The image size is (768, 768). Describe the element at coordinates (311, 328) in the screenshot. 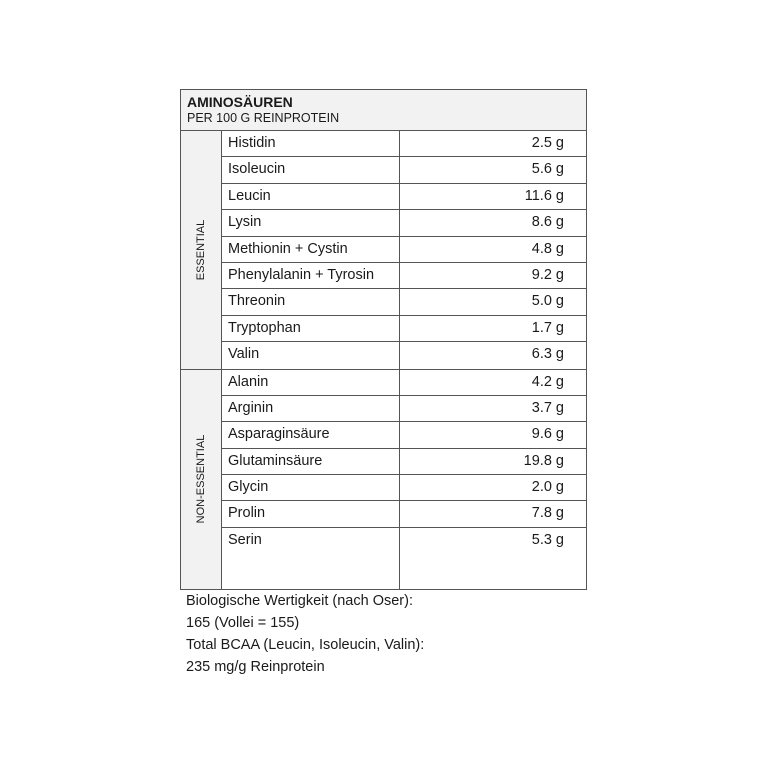

I see `amino-acid-name: Tryptophan` at that location.